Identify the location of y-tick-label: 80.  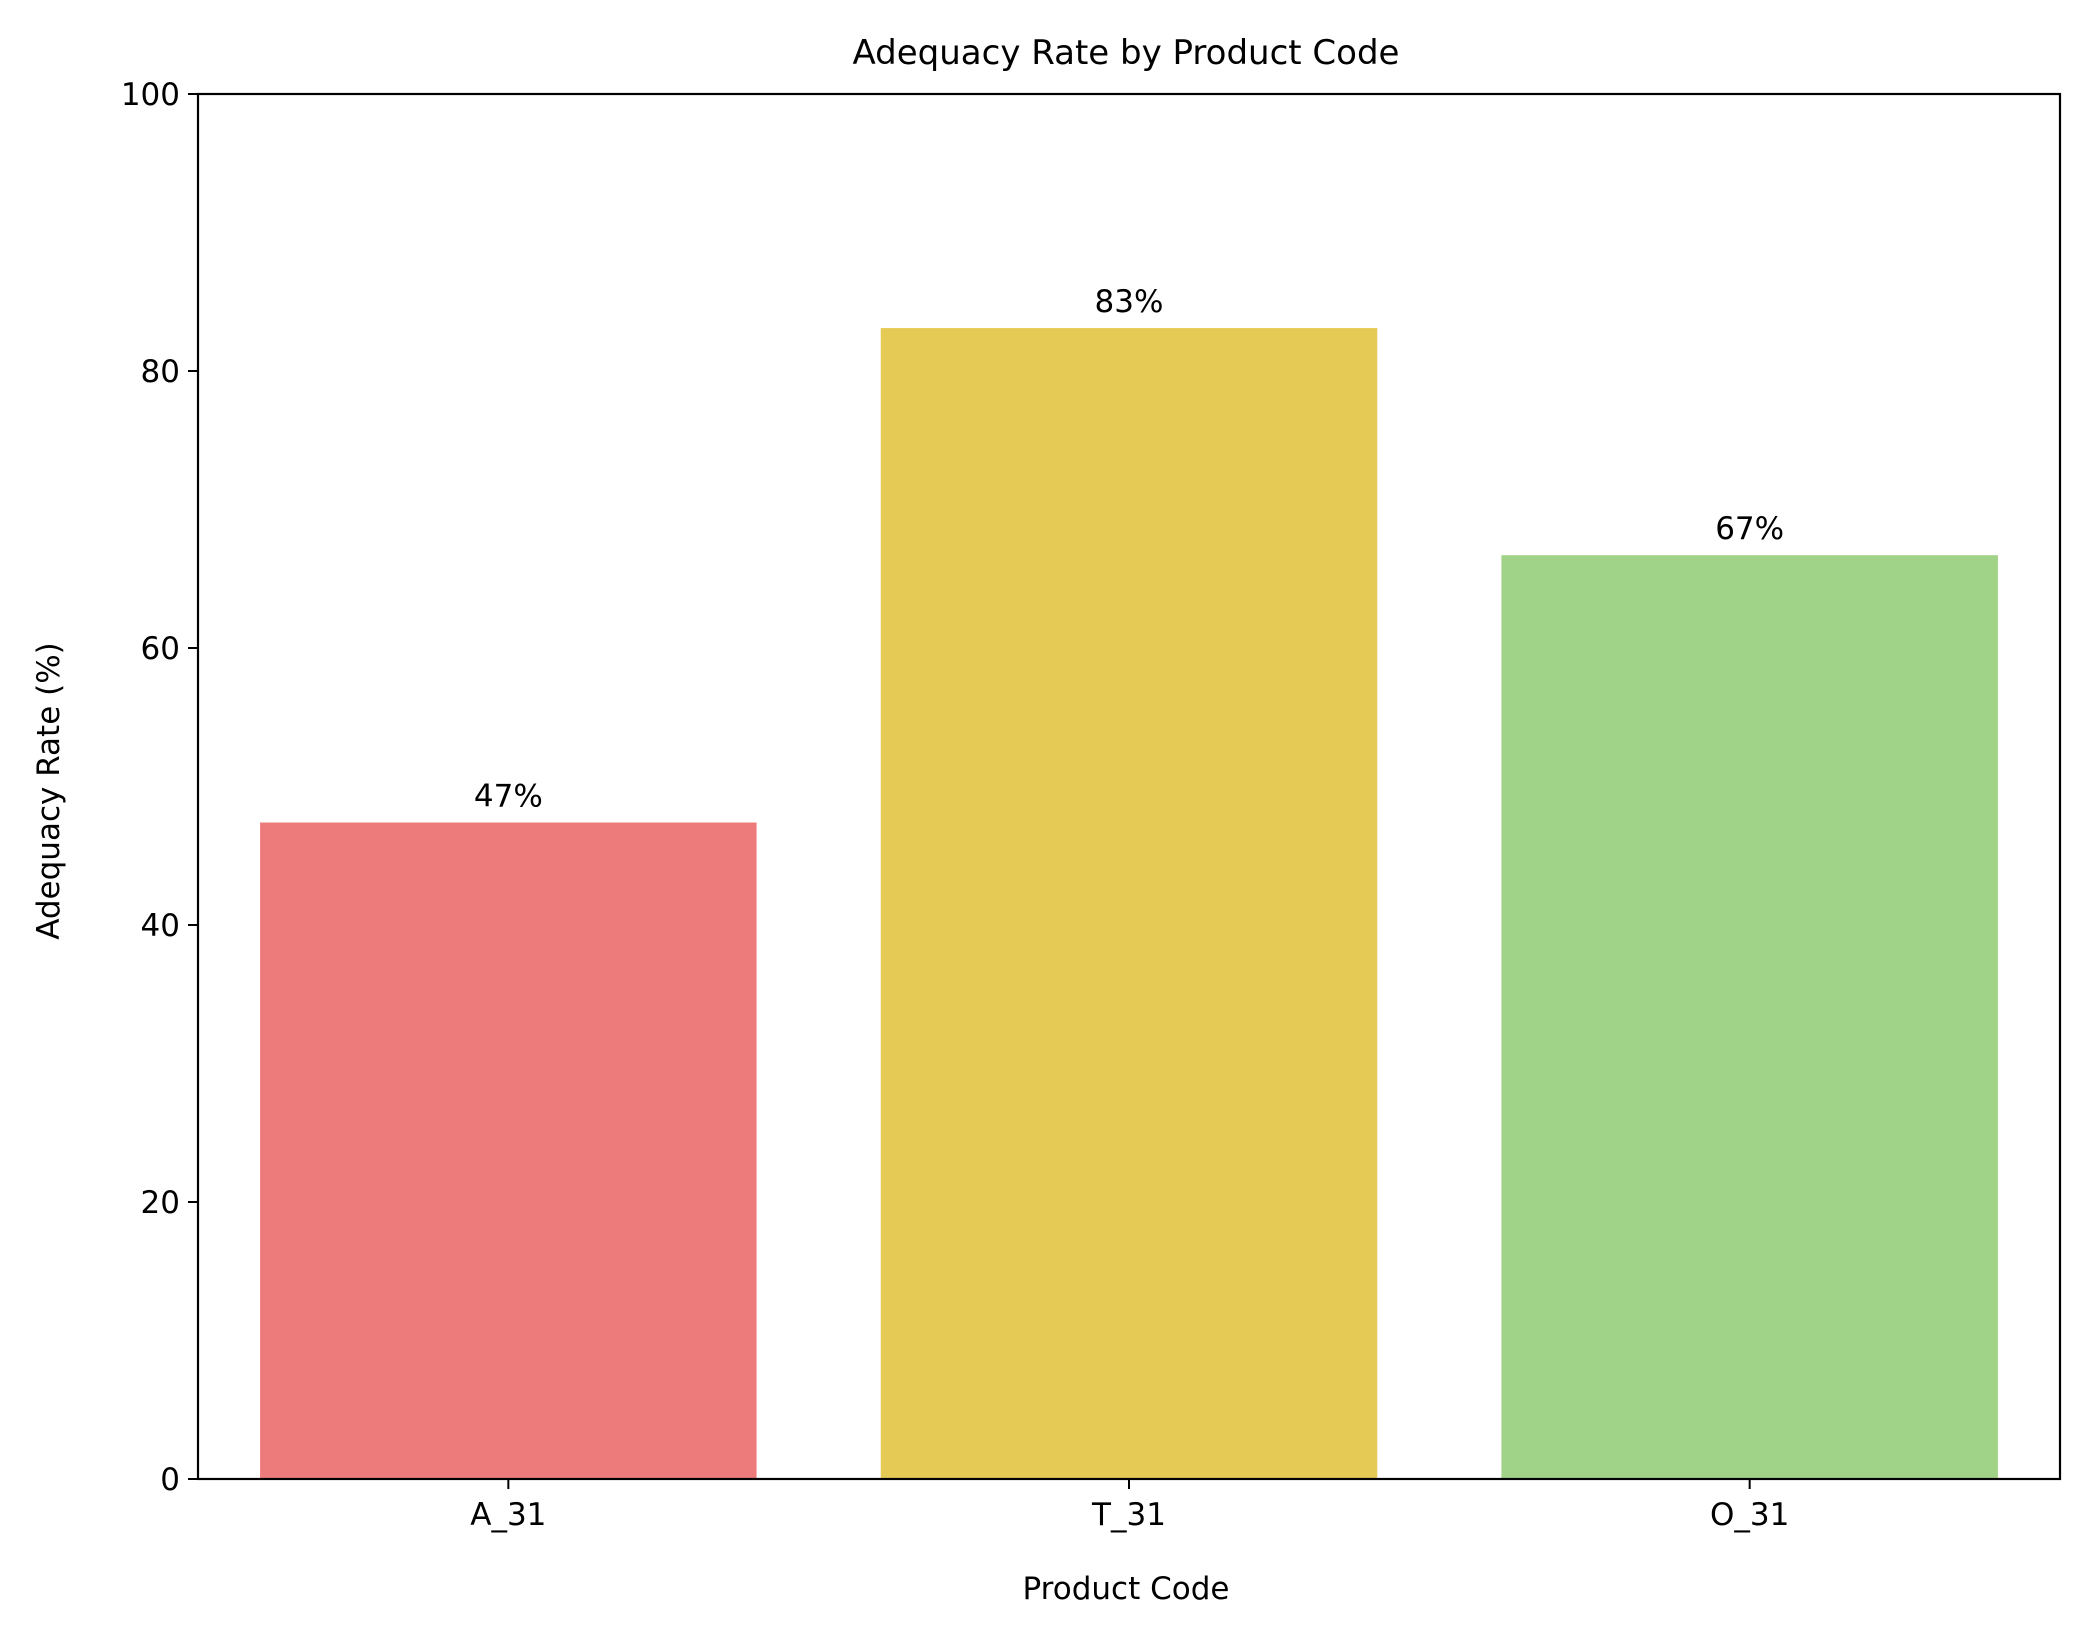
(160, 372).